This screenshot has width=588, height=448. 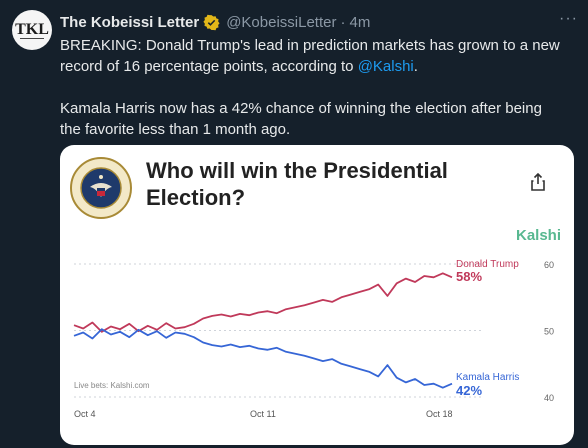 I want to click on chart-footnote: Live bets: Kalshi.com, so click(x=112, y=385).